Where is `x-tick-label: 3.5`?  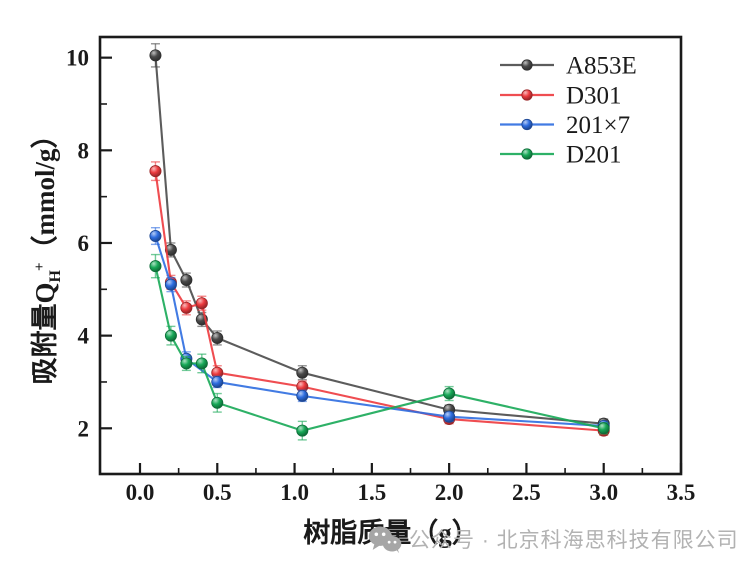 x-tick-label: 3.5 is located at coordinates (681, 492).